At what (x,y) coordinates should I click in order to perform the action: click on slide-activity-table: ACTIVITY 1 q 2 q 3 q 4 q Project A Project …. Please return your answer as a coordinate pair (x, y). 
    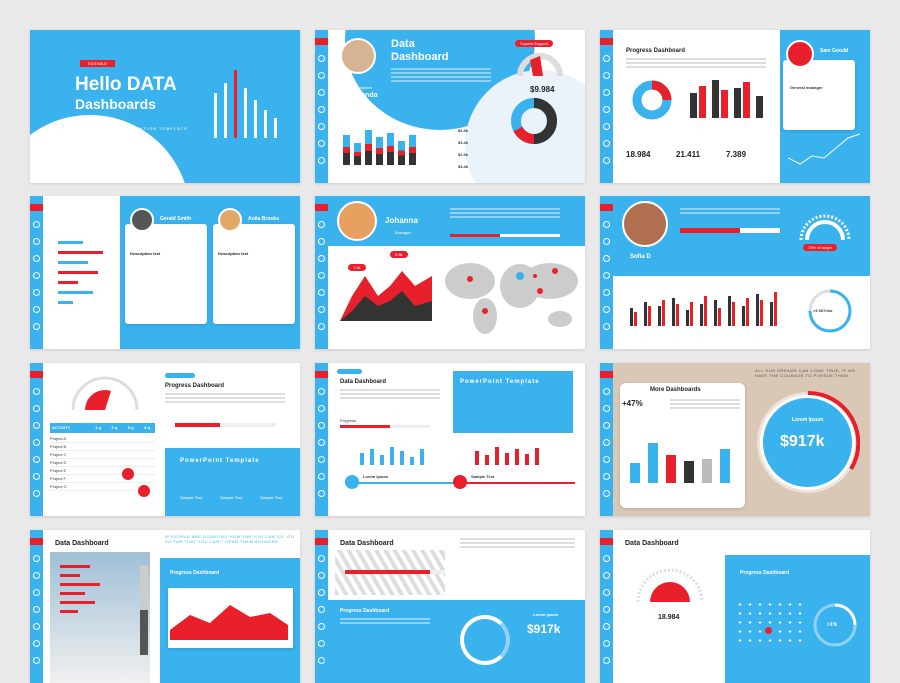
    Looking at the image, I should click on (165, 439).